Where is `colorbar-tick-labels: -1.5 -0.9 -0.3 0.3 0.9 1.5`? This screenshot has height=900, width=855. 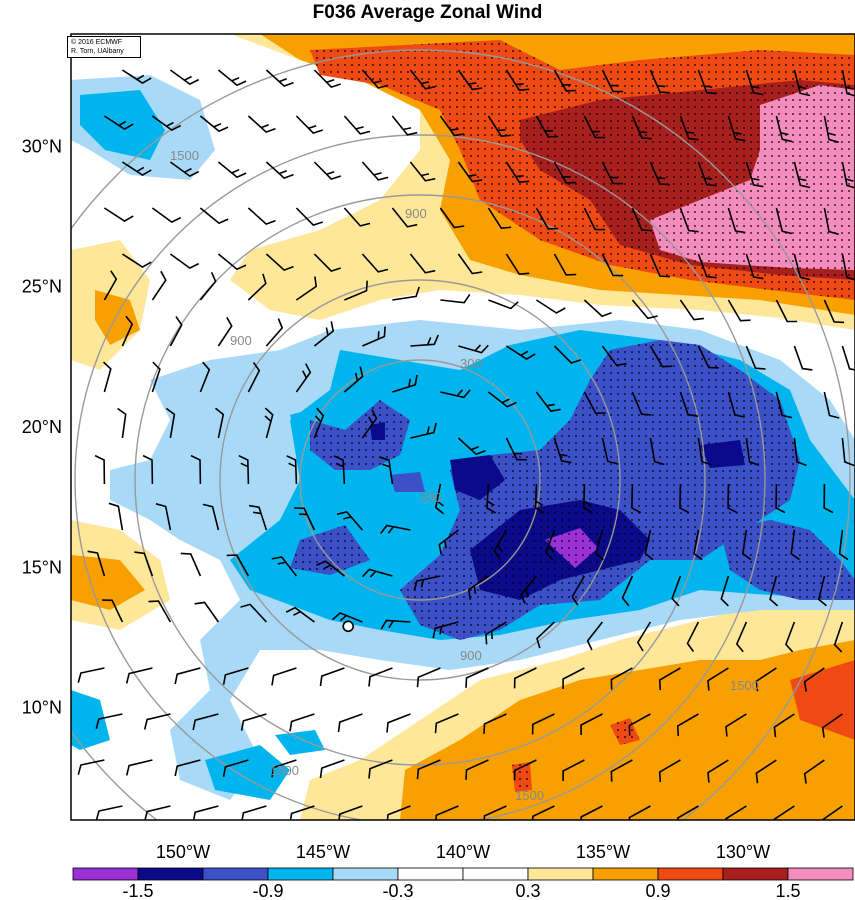
colorbar-tick-labels: -1.5 -0.9 -0.3 0.3 0.9 1.5 is located at coordinates (461, 890).